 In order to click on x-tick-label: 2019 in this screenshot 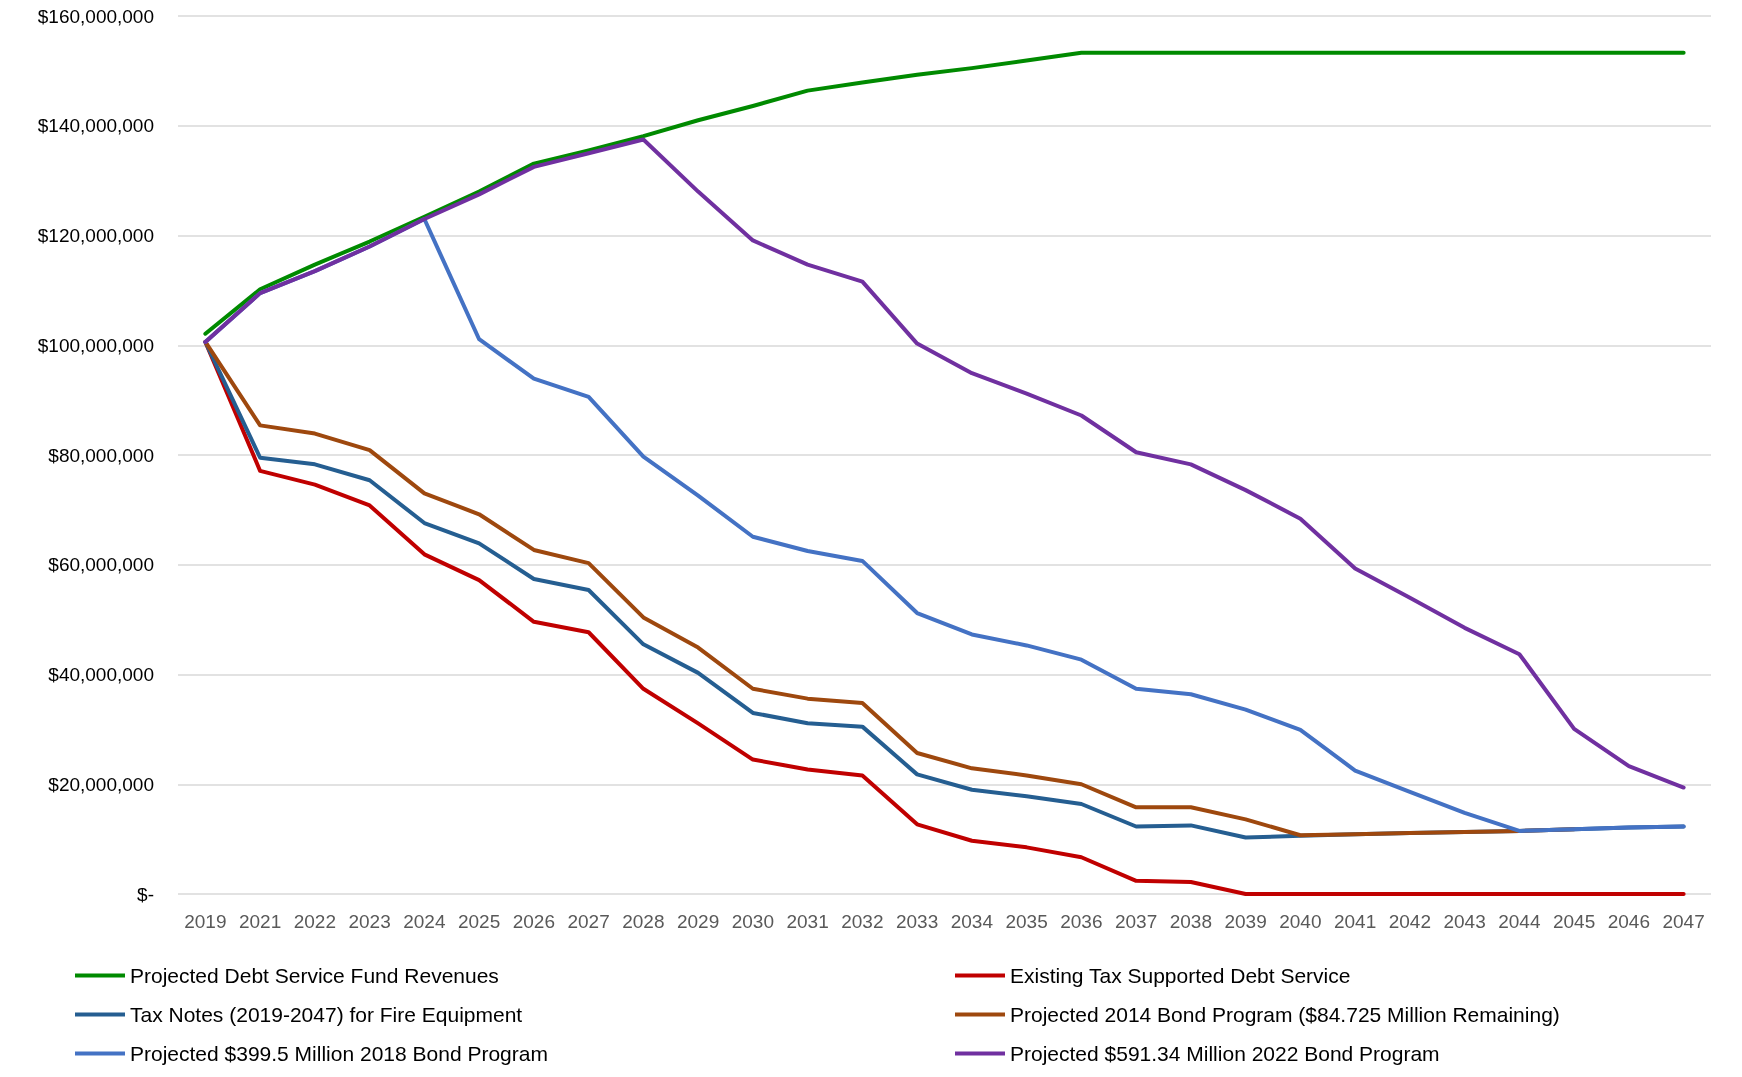, I will do `click(205, 921)`.